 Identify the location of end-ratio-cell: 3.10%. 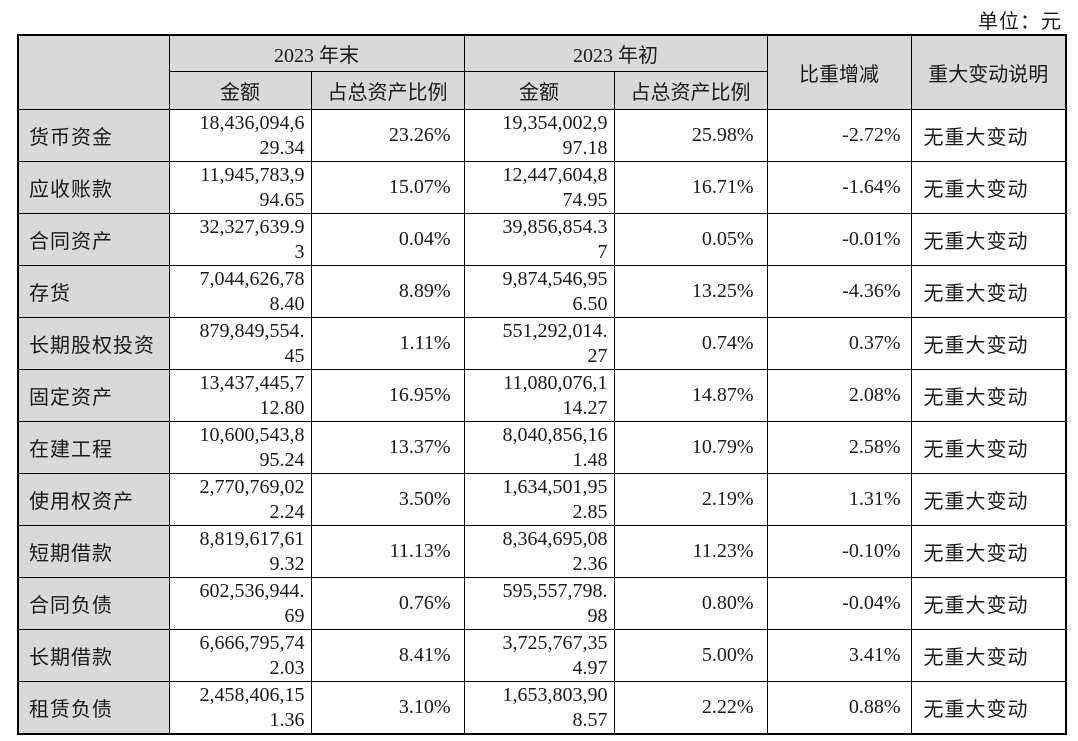
(387, 708).